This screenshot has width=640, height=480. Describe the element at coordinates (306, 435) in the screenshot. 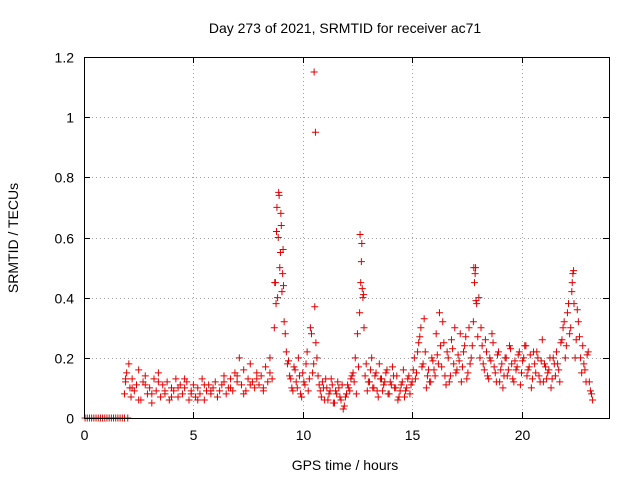

I see `x-tick-labels: 0 5 10 15 20` at that location.